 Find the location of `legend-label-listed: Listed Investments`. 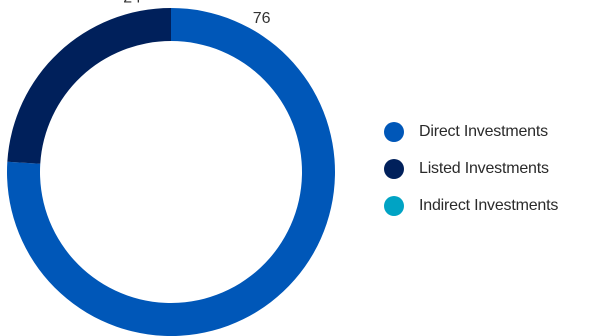

legend-label-listed: Listed Investments is located at coordinates (484, 168).